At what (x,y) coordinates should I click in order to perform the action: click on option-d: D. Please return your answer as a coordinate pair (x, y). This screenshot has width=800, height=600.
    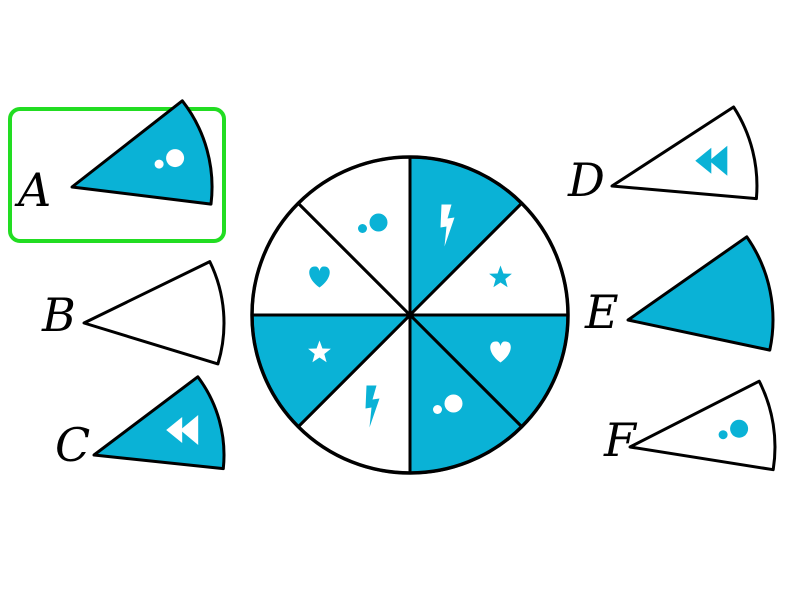
    Looking at the image, I should click on (663, 156).